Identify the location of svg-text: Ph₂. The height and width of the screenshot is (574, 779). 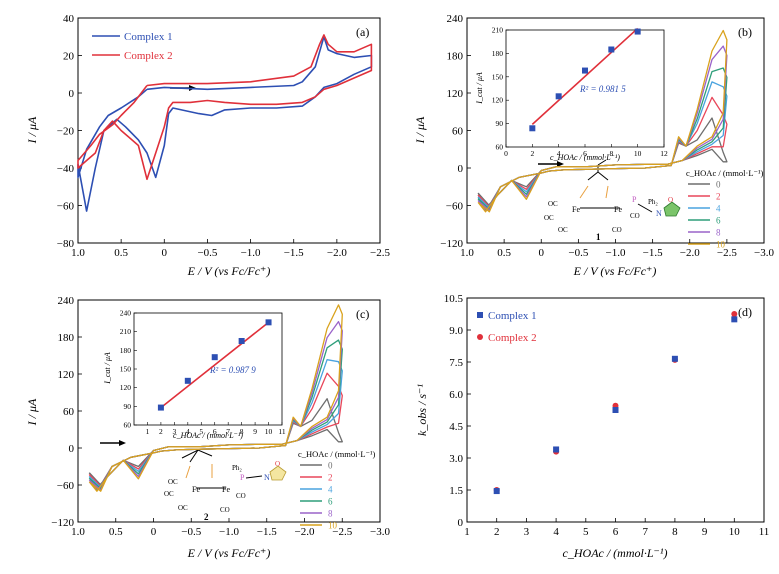
(653, 202).